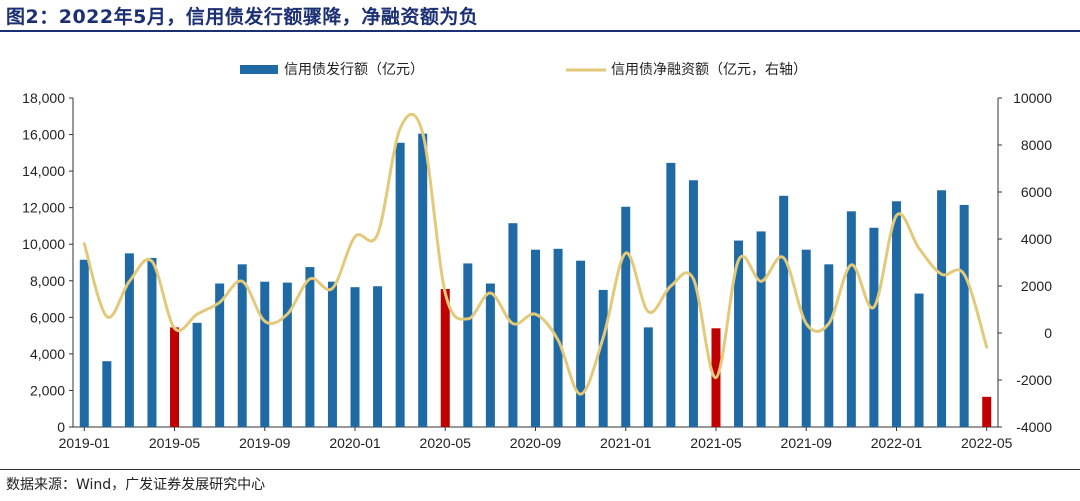 This screenshot has height=501, width=1080. What do you see at coordinates (1036, 239) in the screenshot?
I see `right-axis-tick-label: 4000` at bounding box center [1036, 239].